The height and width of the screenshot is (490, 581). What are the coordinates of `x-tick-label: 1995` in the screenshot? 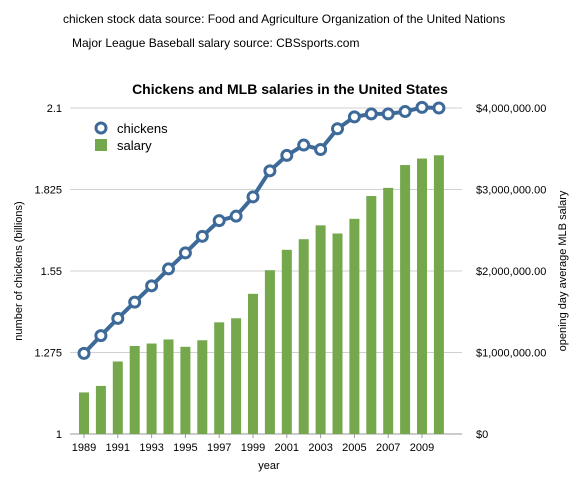 It's located at (185, 448).